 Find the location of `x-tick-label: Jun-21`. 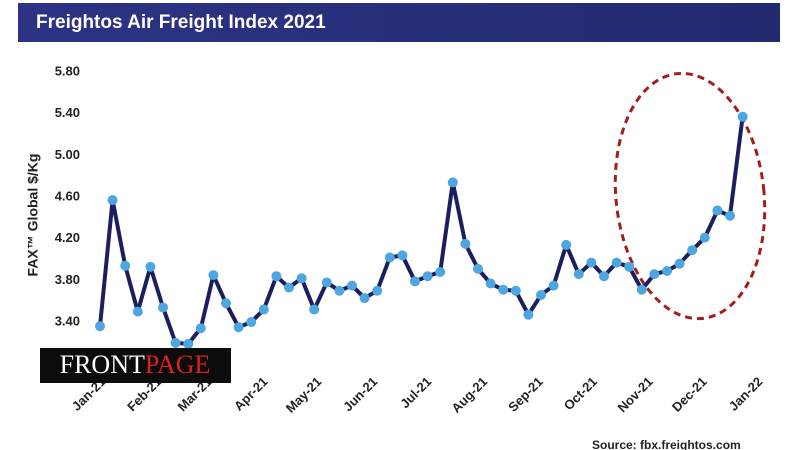

x-tick-label: Jun-21 is located at coordinates (360, 394).